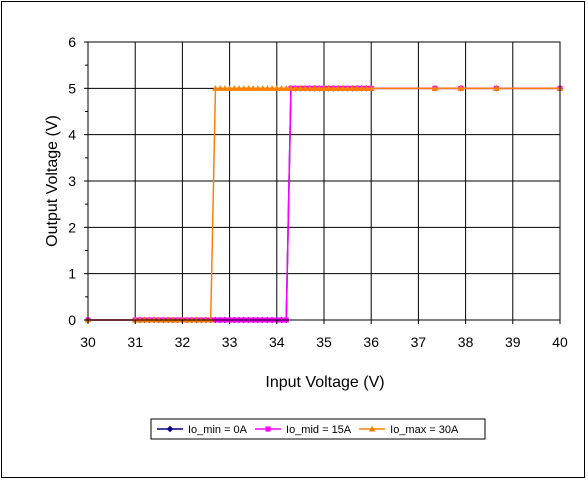  I want to click on legend-box, so click(318, 429).